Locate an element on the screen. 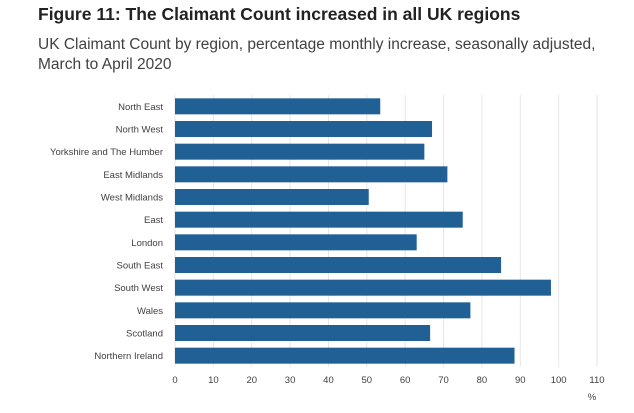  x-tick-label: 80 is located at coordinates (482, 380).